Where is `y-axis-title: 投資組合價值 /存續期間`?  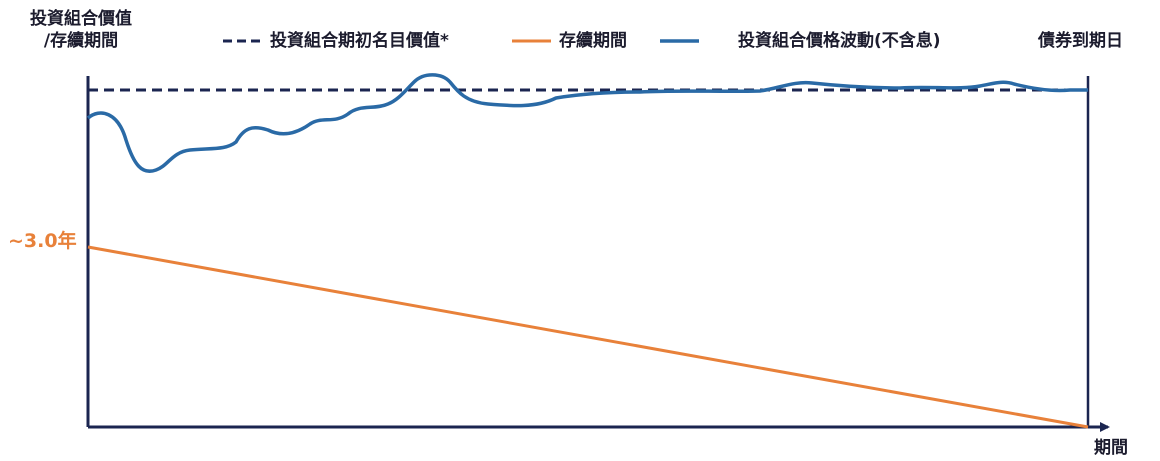 y-axis-title: 投資組合價值 /存續期間 is located at coordinates (81, 30).